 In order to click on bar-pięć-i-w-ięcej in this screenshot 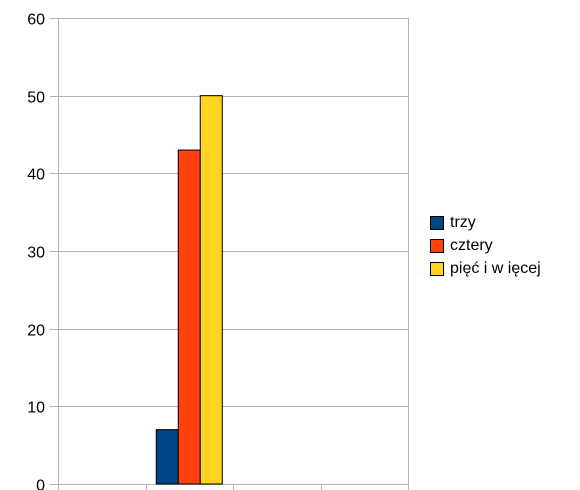, I will do `click(211, 290)`.